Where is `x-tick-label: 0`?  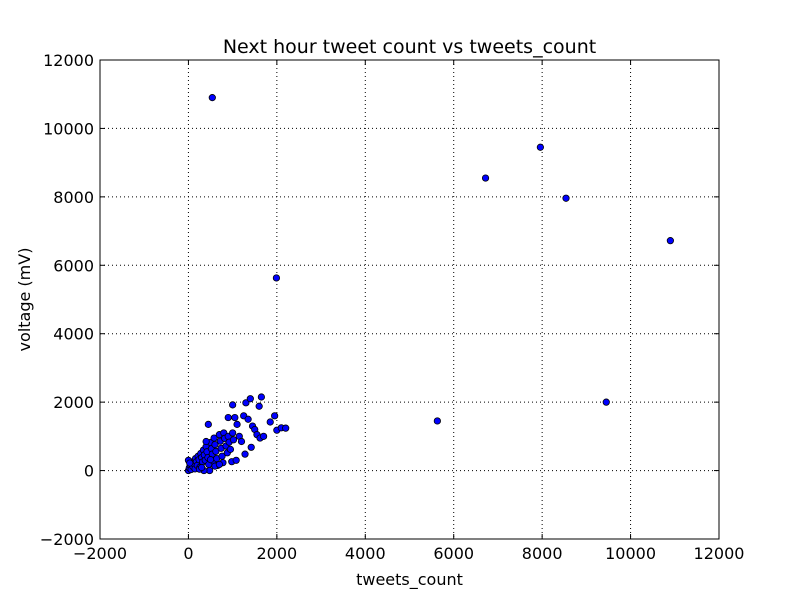 x-tick-label: 0 is located at coordinates (188, 553).